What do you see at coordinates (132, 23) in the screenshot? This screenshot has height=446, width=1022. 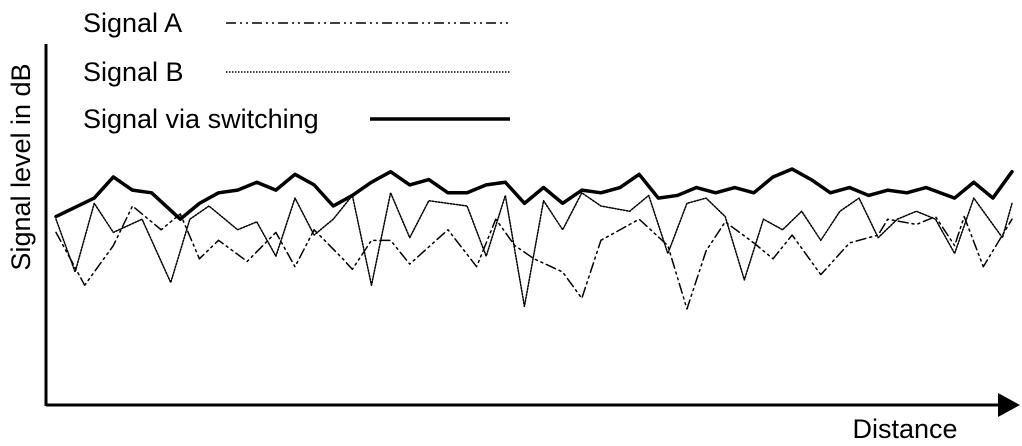 I see `legend-entry-label: Signal A` at bounding box center [132, 23].